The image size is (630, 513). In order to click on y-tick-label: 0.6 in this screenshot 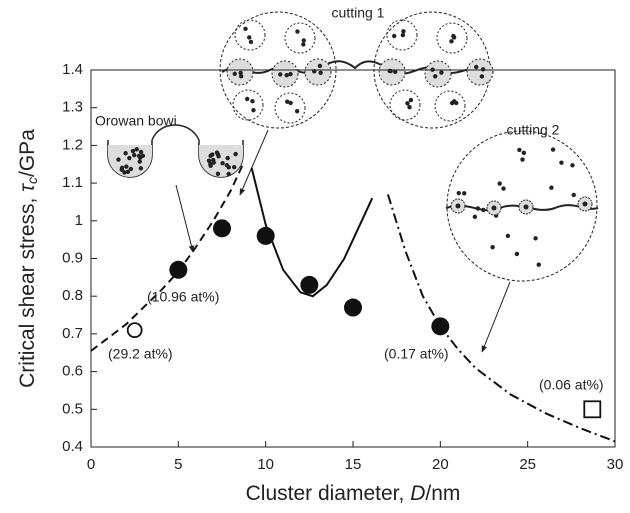, I will do `click(72, 371)`.